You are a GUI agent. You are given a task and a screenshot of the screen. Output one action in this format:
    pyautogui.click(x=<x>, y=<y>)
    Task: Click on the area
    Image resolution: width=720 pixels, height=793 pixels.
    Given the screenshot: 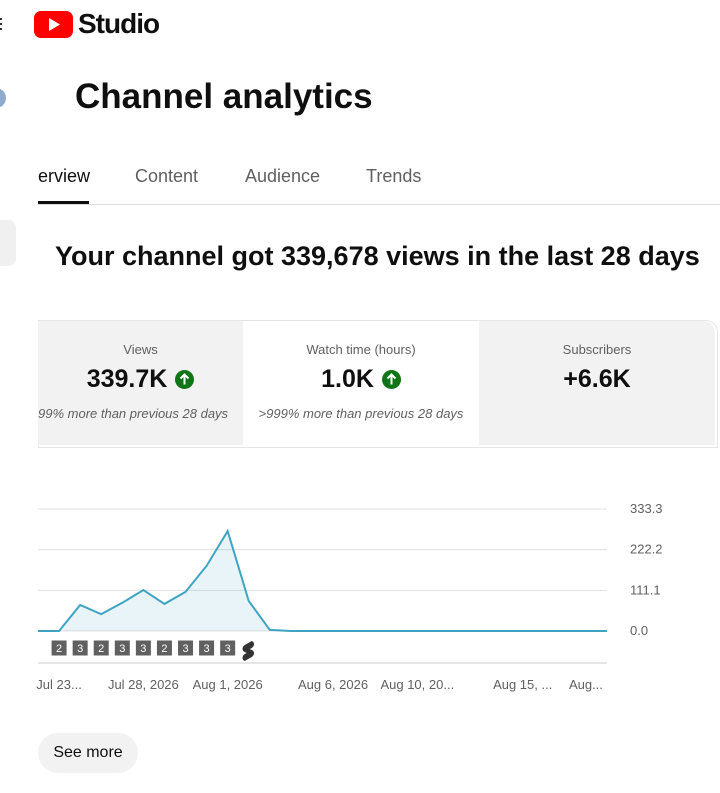 What is the action you would take?
    pyautogui.click(x=322, y=581)
    